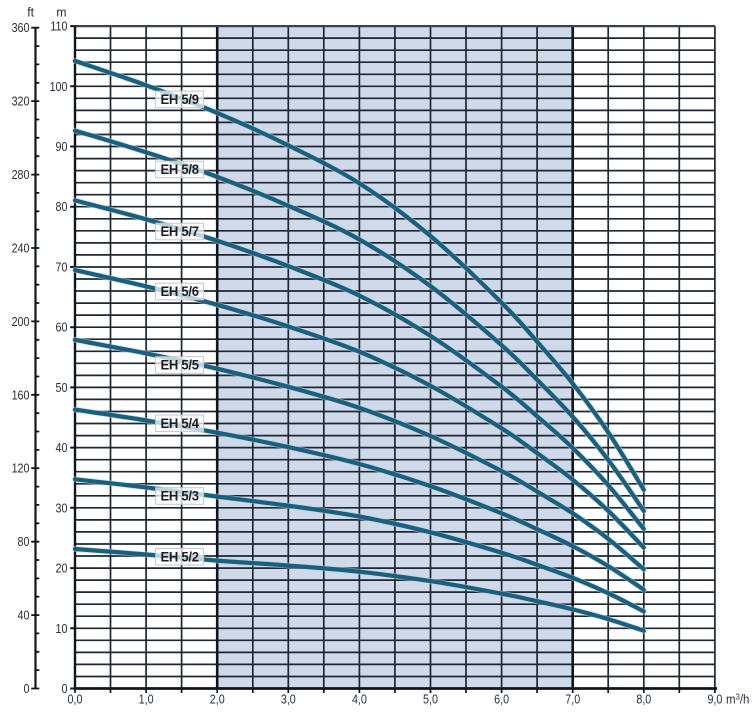 Image resolution: width=756 pixels, height=712 pixels. What do you see at coordinates (21, 174) in the screenshot?
I see `svg-text: 280` at bounding box center [21, 174].